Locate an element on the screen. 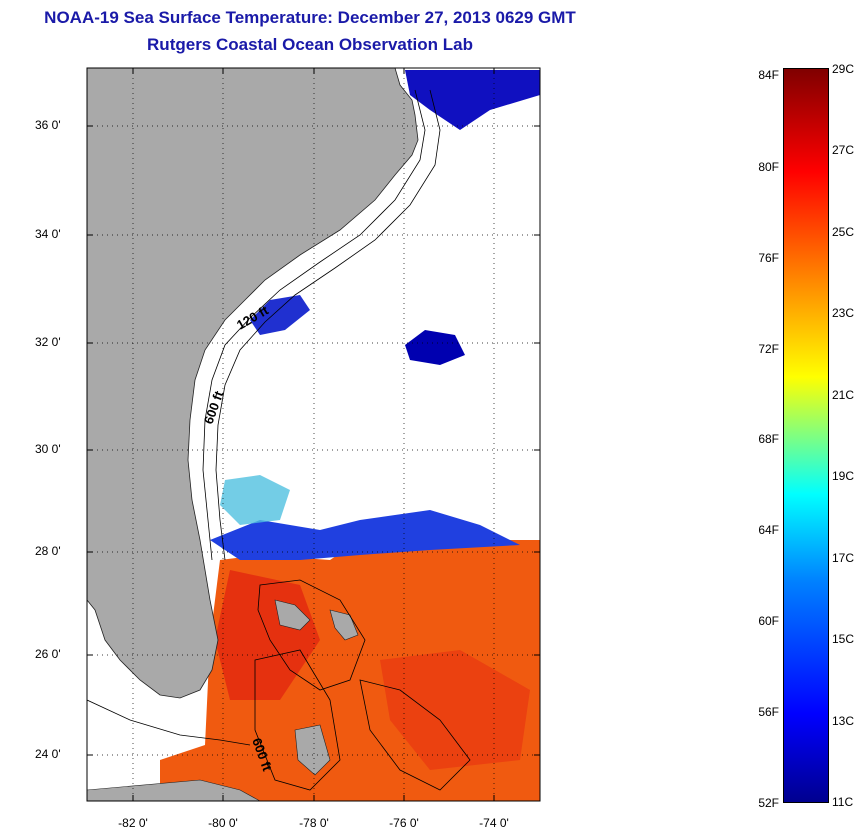  lat-label: 24 0' is located at coordinates (48, 754).